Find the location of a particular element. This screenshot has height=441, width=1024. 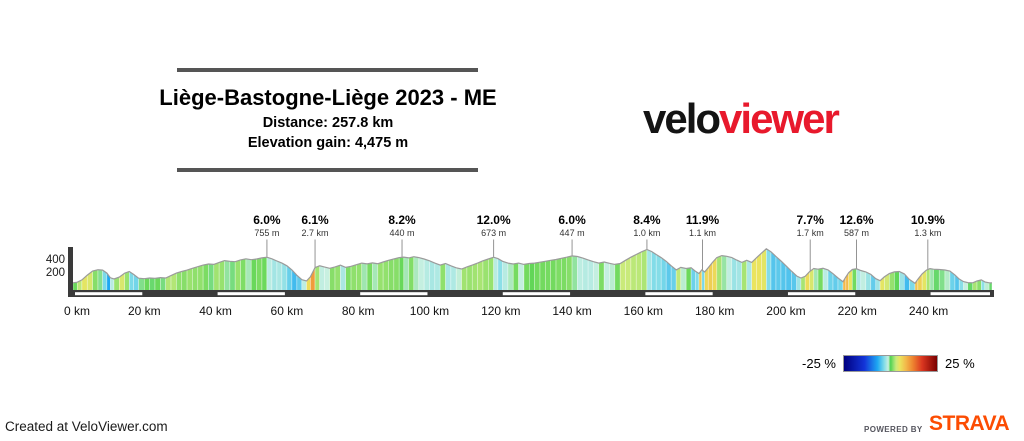

climb-annotation: 12.0% 673 m is located at coordinates (493, 226).